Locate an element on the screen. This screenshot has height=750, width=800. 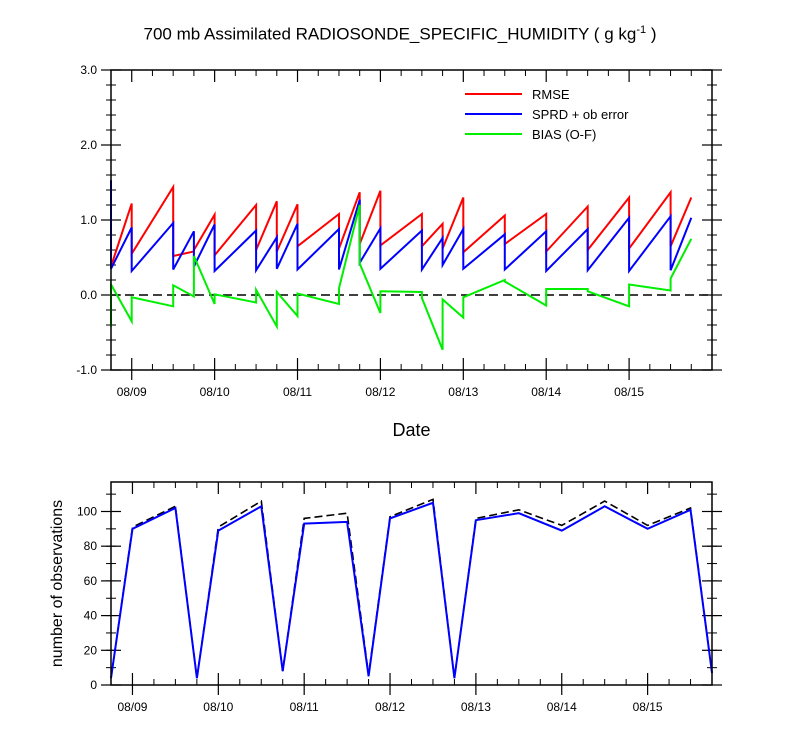
top-chart-series-rmse is located at coordinates (401, 225).